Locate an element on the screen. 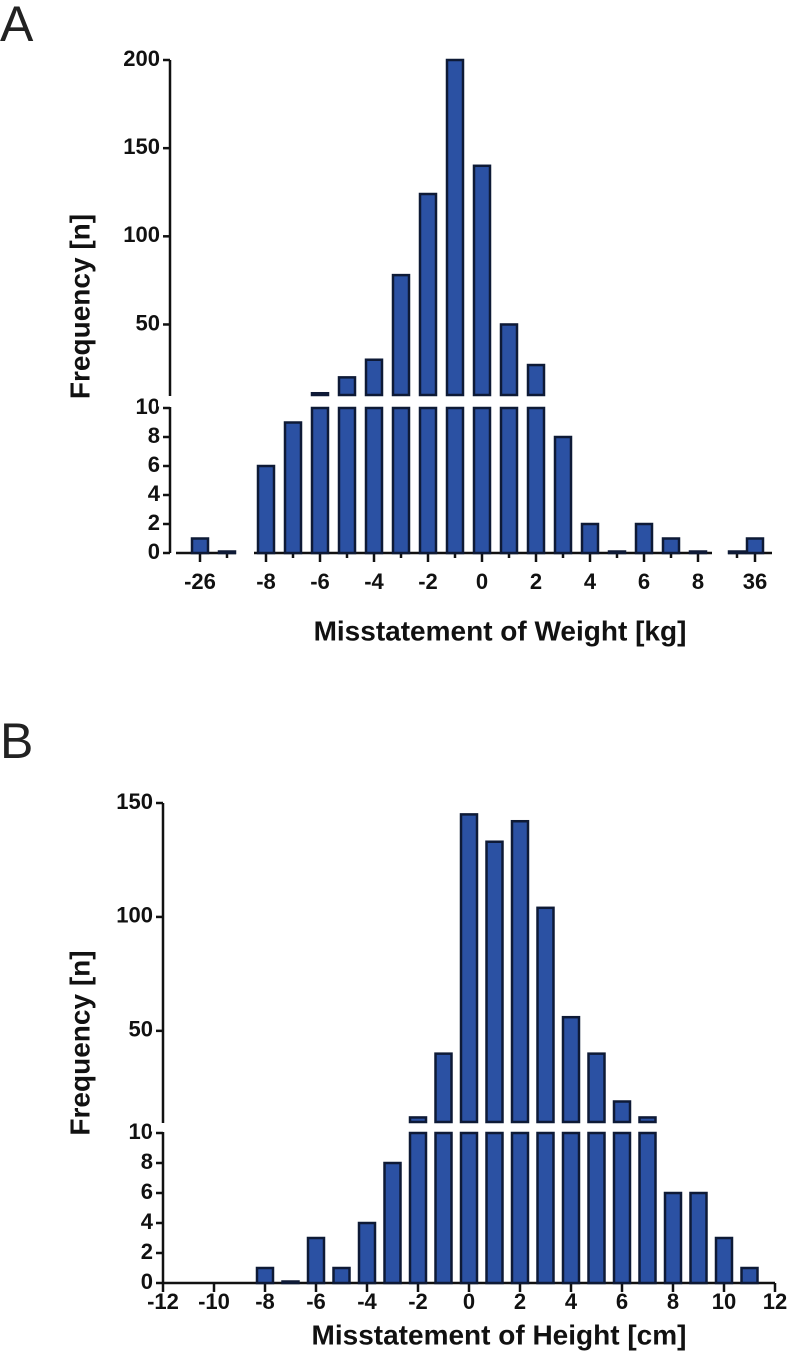  x-tick-label: -10 is located at coordinates (214, 1301).